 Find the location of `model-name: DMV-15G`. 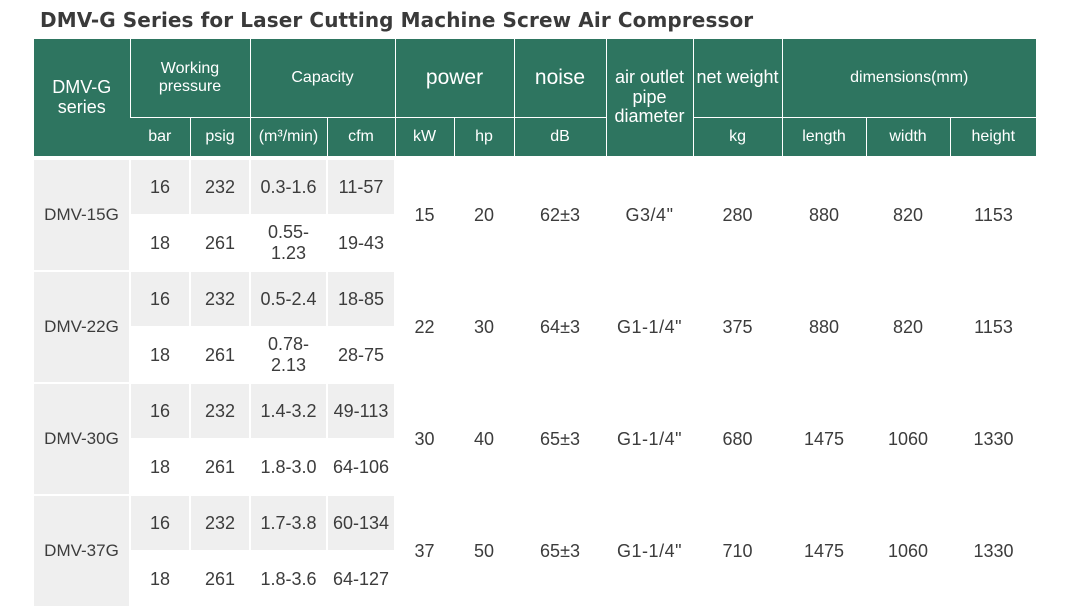

model-name: DMV-15G is located at coordinates (82, 213).